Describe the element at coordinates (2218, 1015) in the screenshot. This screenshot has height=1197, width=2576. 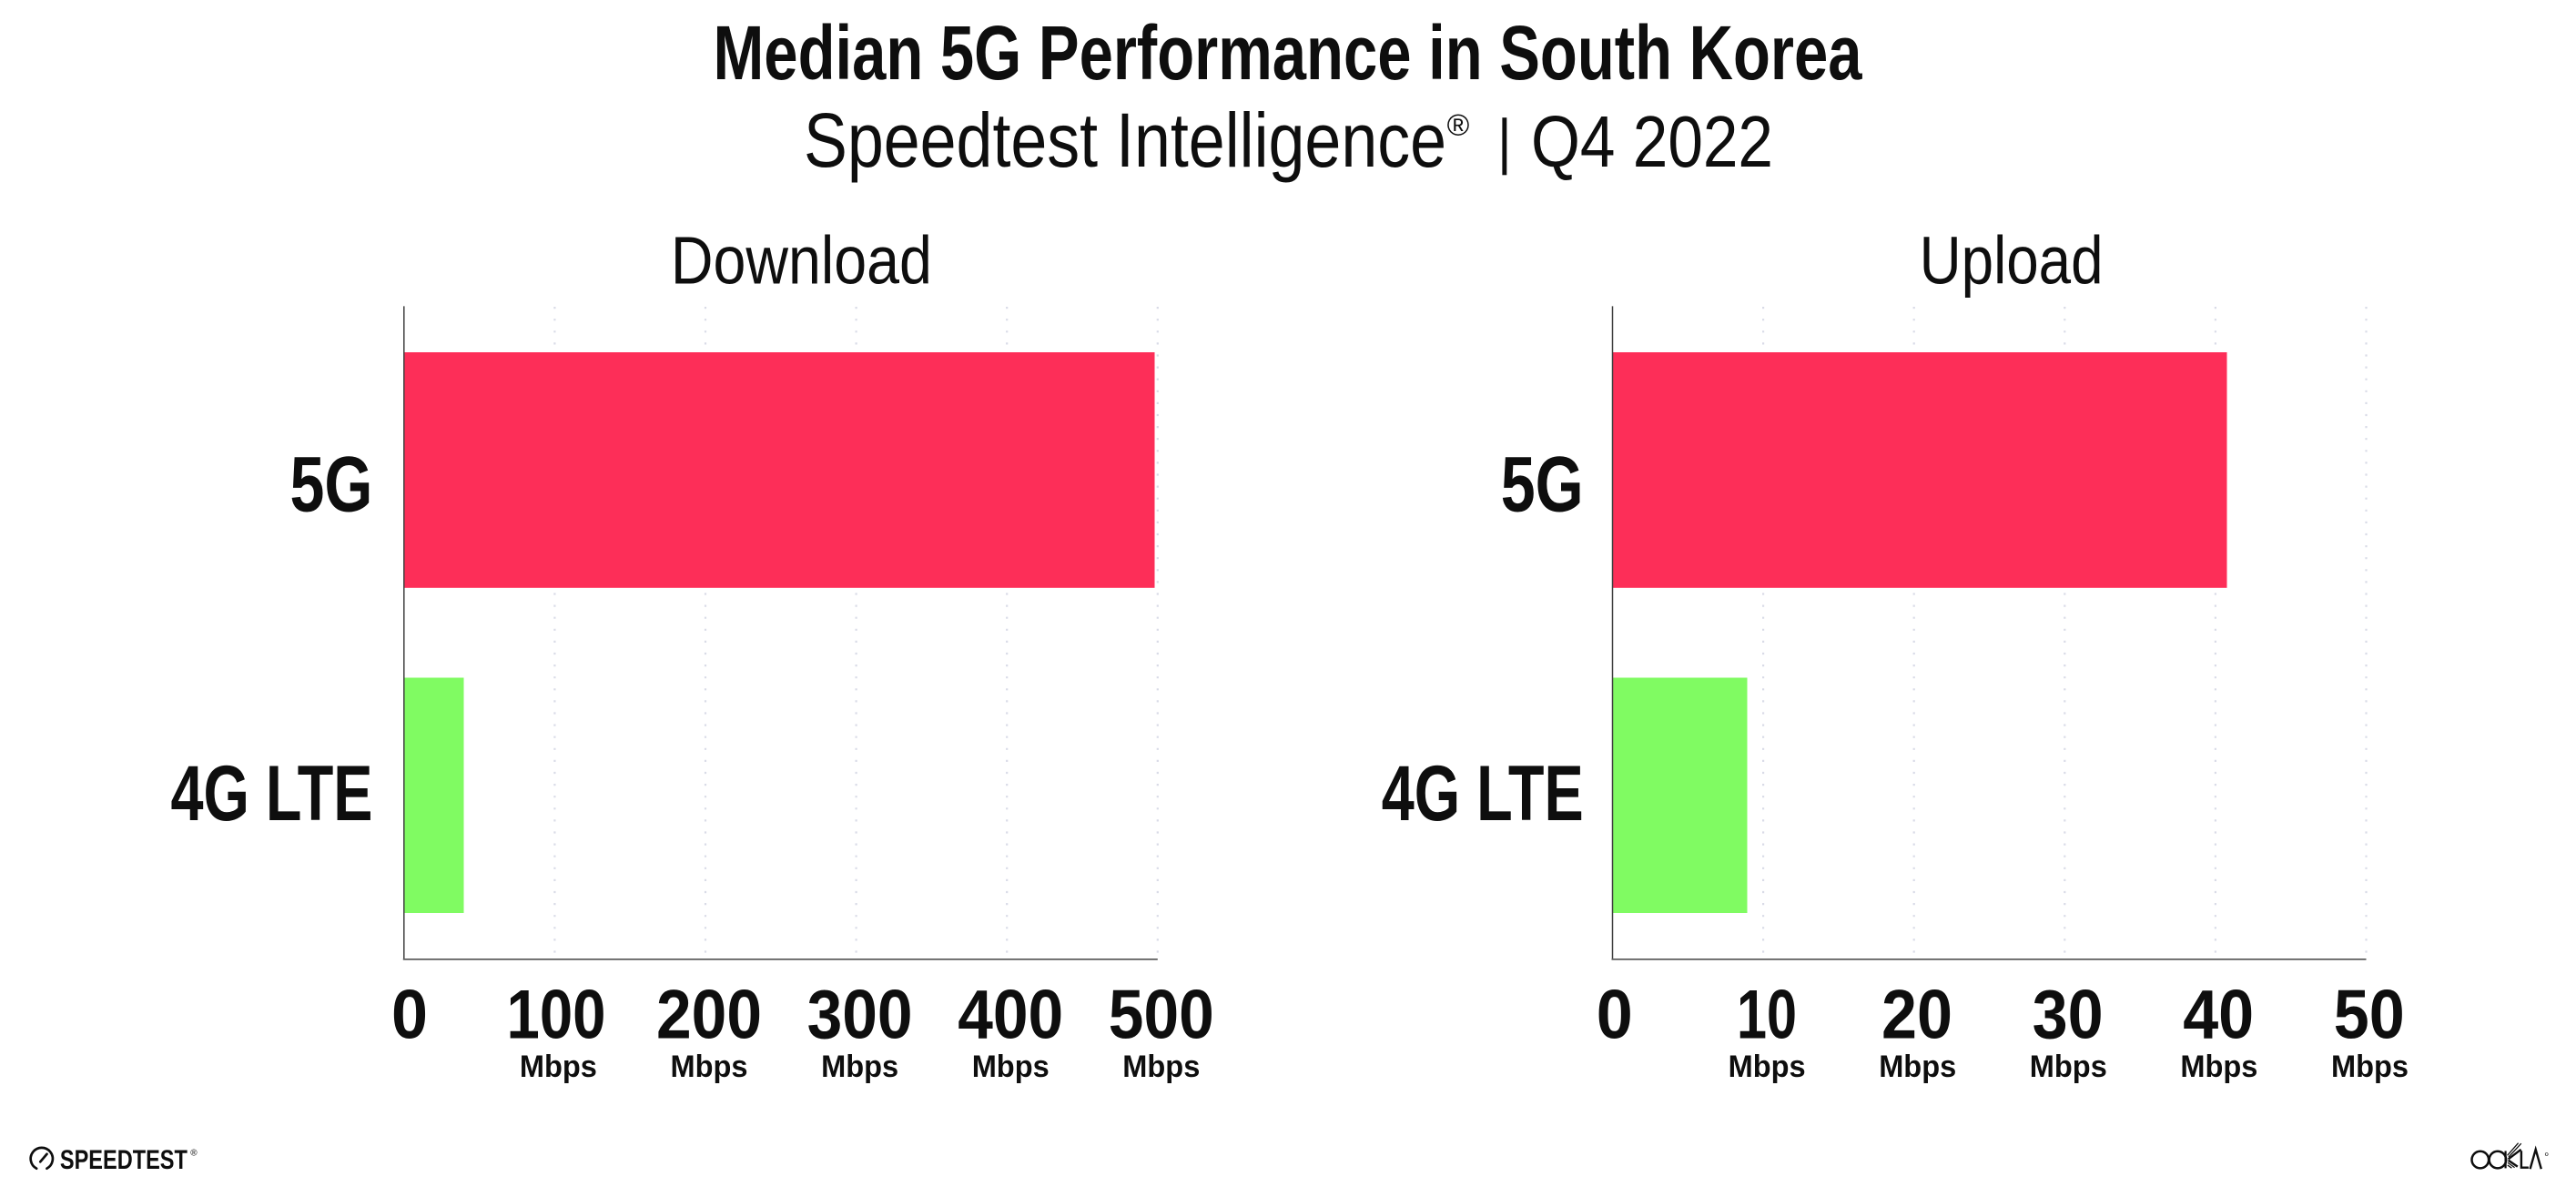
I see `svg-text: 40` at that location.